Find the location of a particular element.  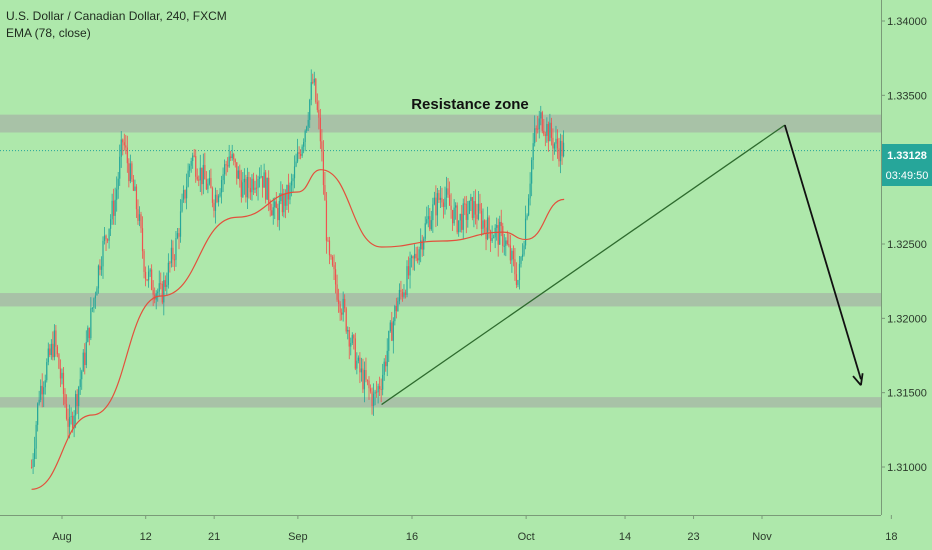

price-tick-label: 1.32000 is located at coordinates (907, 319).